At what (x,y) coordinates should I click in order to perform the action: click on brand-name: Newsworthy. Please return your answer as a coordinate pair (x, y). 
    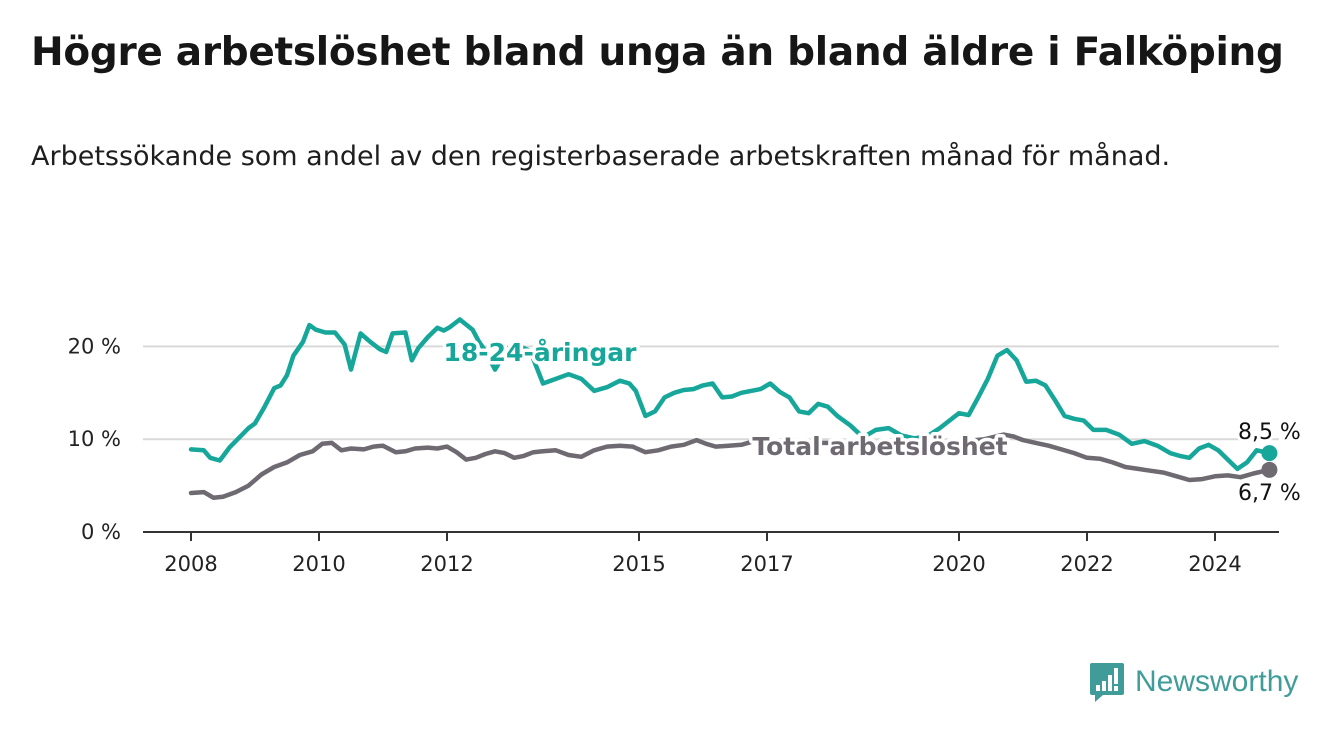
    Looking at the image, I should click on (1217, 681).